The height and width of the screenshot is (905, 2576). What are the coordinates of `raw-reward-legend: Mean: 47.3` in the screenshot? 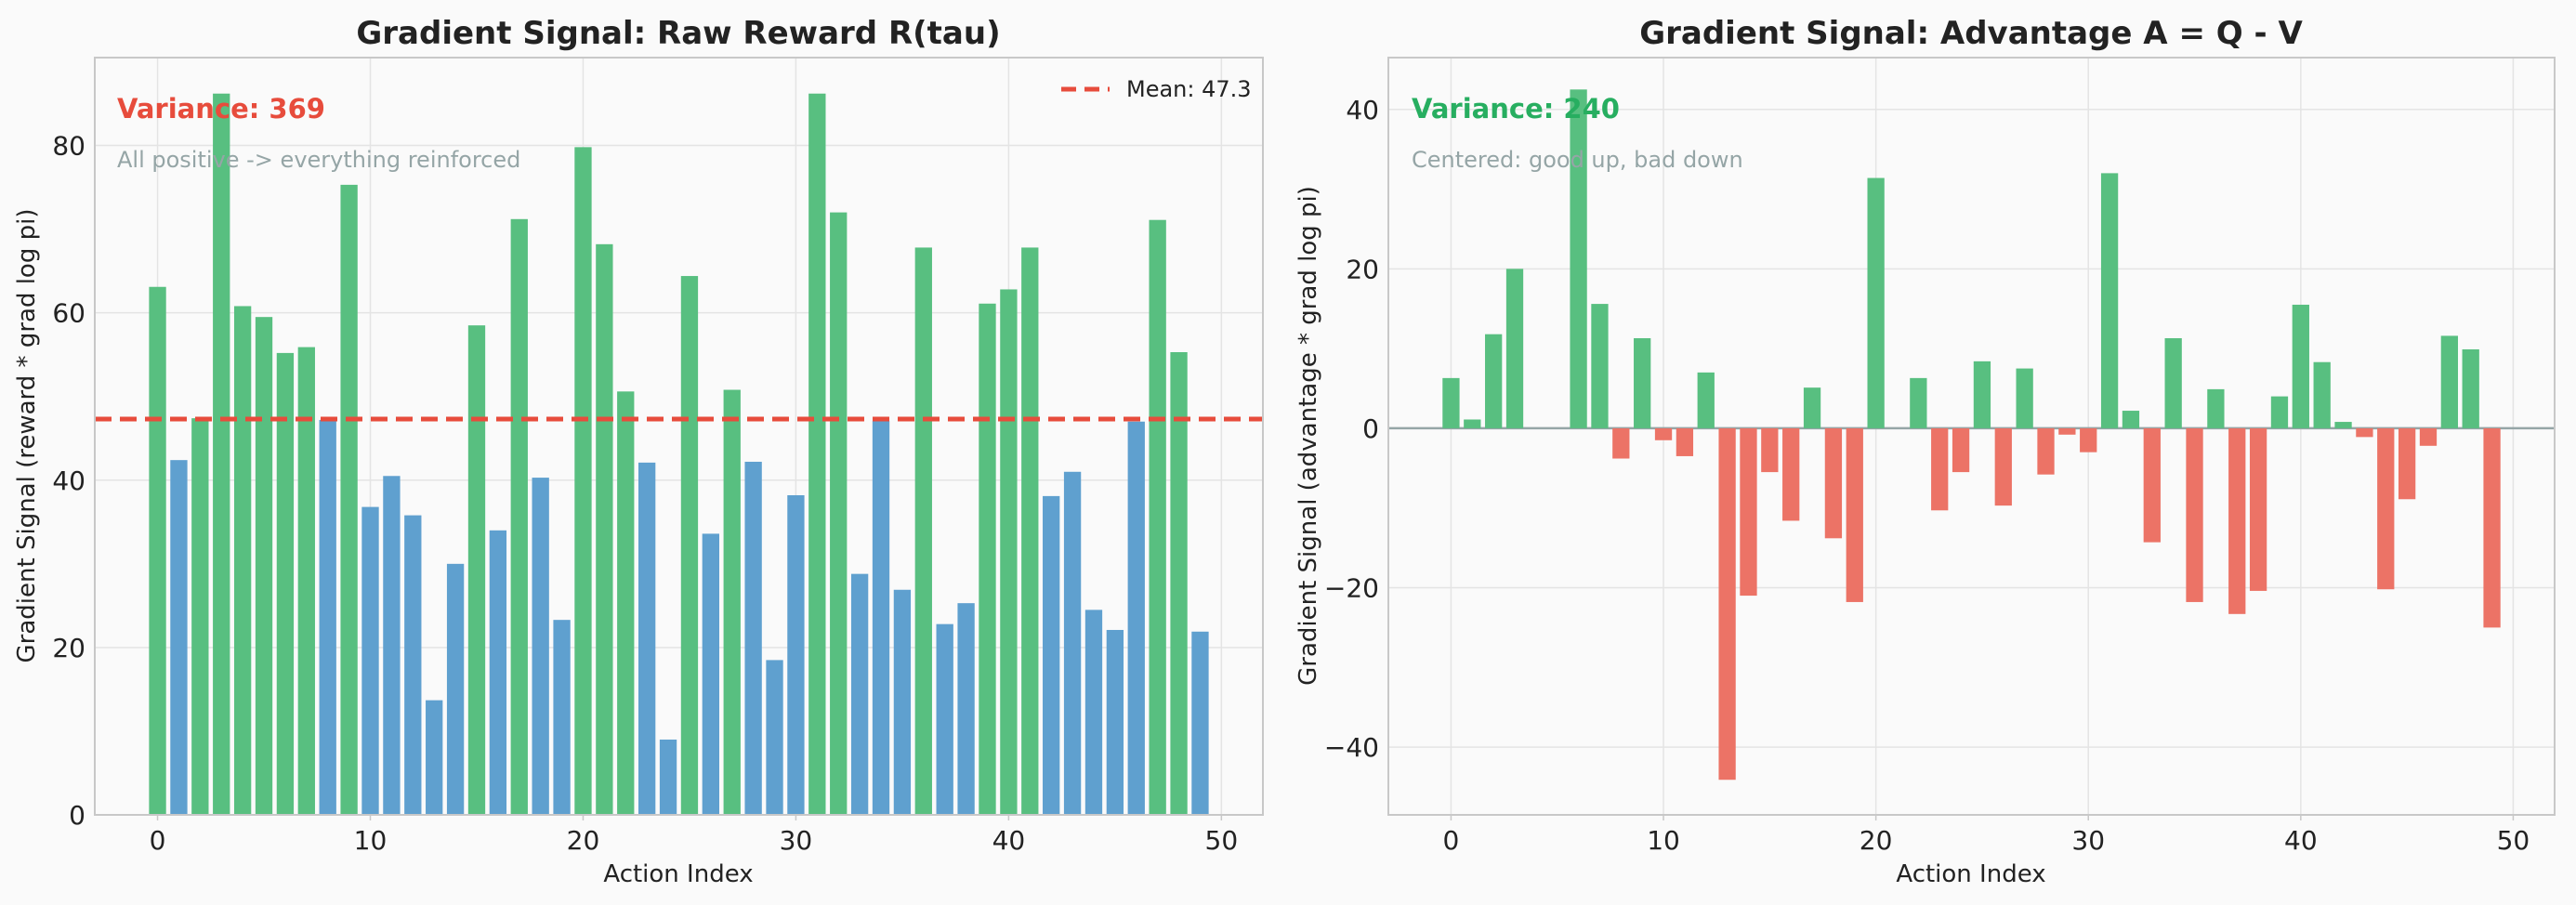 It's located at (1156, 89).